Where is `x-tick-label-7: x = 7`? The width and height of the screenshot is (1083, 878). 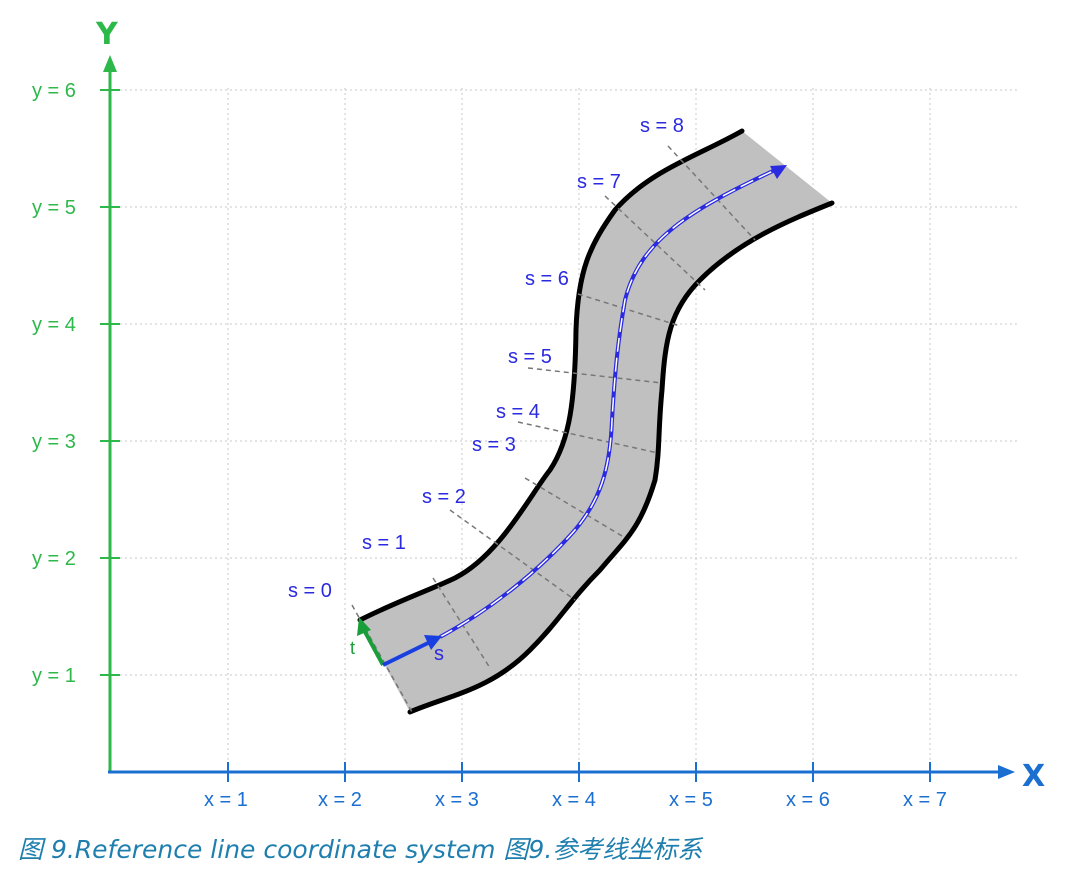 x-tick-label-7: x = 7 is located at coordinates (925, 800).